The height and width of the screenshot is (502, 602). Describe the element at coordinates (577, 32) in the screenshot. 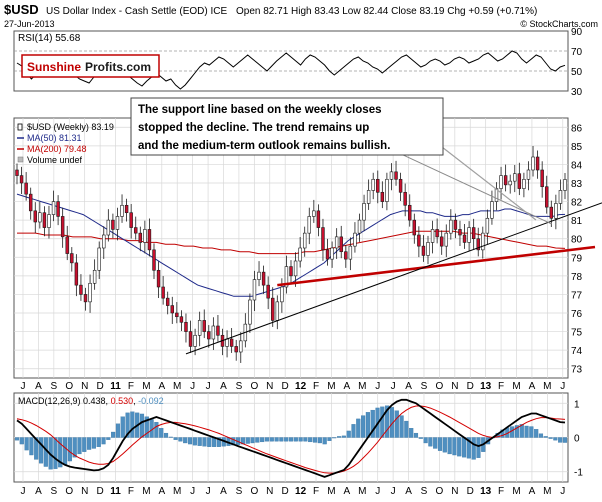

I see `rsi-tick-label: 90` at that location.